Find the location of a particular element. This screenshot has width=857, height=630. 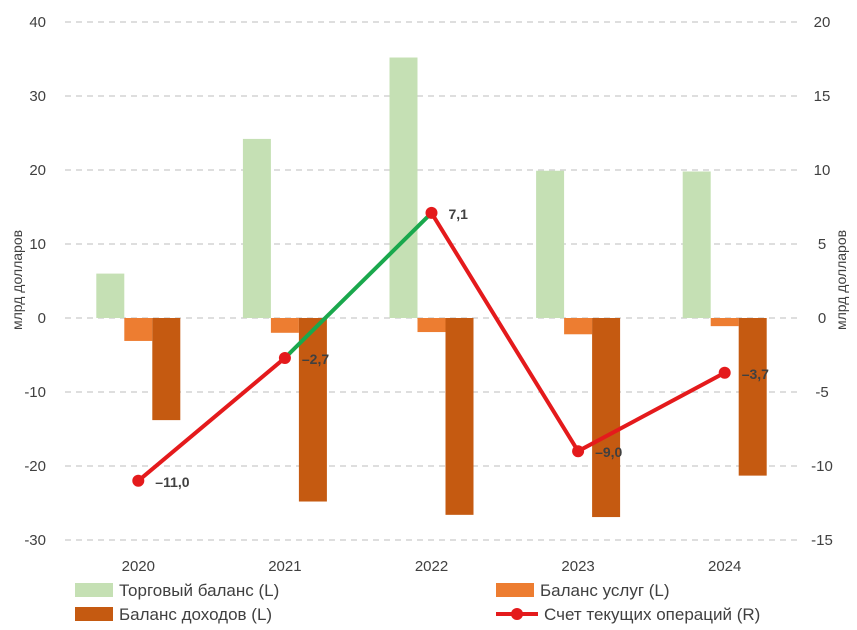

y-axis-right-title: млрд долларов is located at coordinates (841, 280).